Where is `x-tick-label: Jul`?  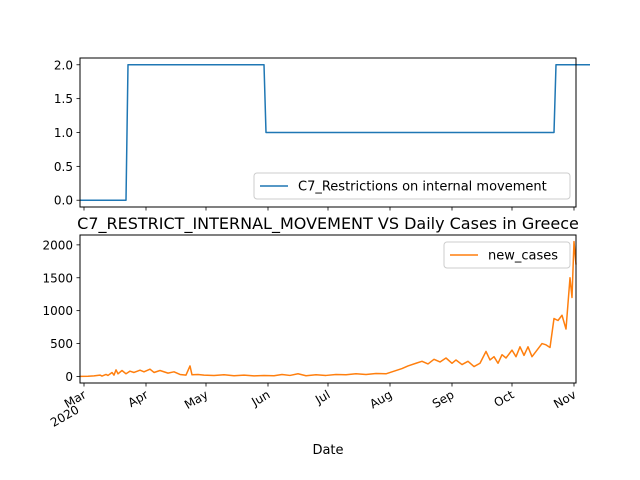
x-tick-label: Jul is located at coordinates (322, 397).